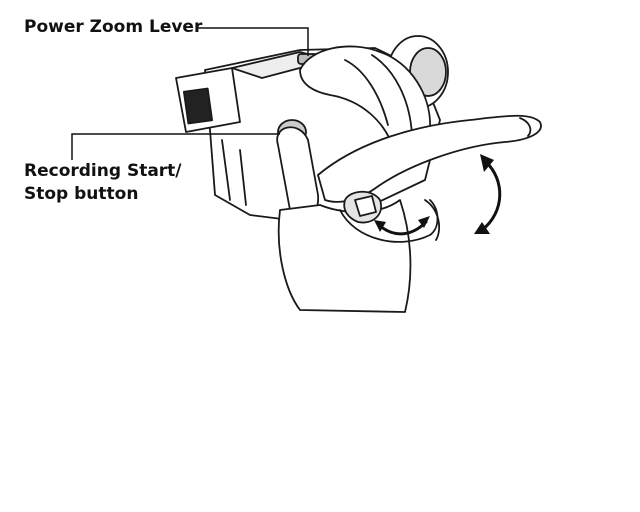  What do you see at coordinates (491, 196) in the screenshot?
I see `rotate-arrow-large` at bounding box center [491, 196].